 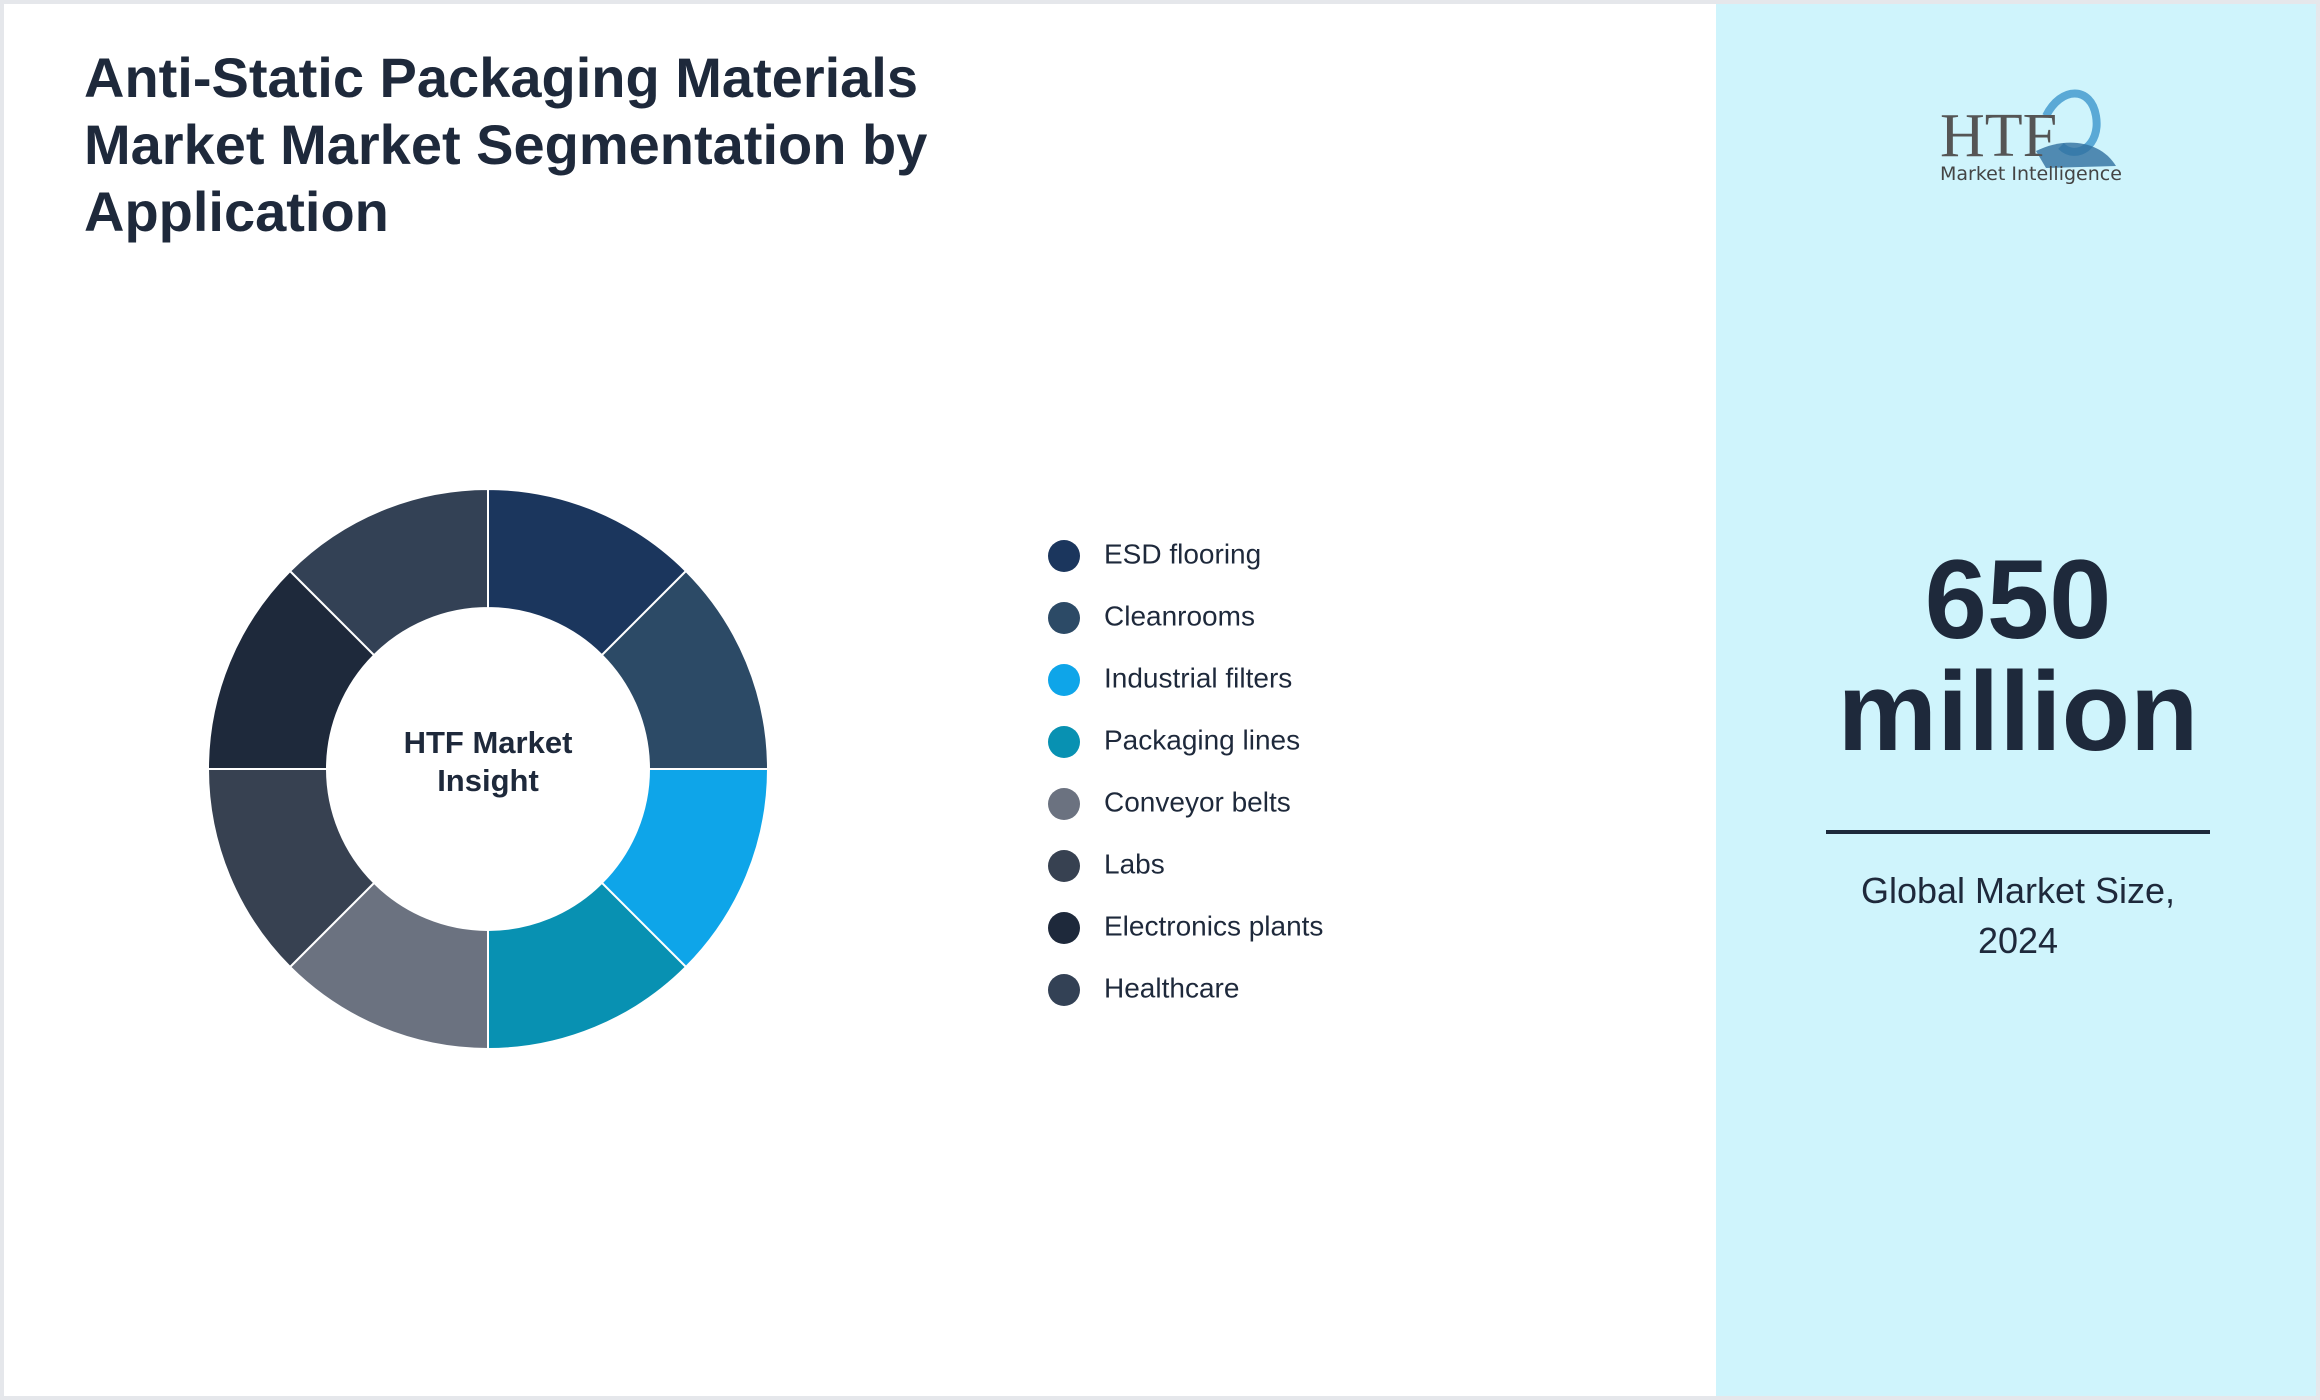 What do you see at coordinates (1213, 925) in the screenshot?
I see `legend-label: Electronics plants` at bounding box center [1213, 925].